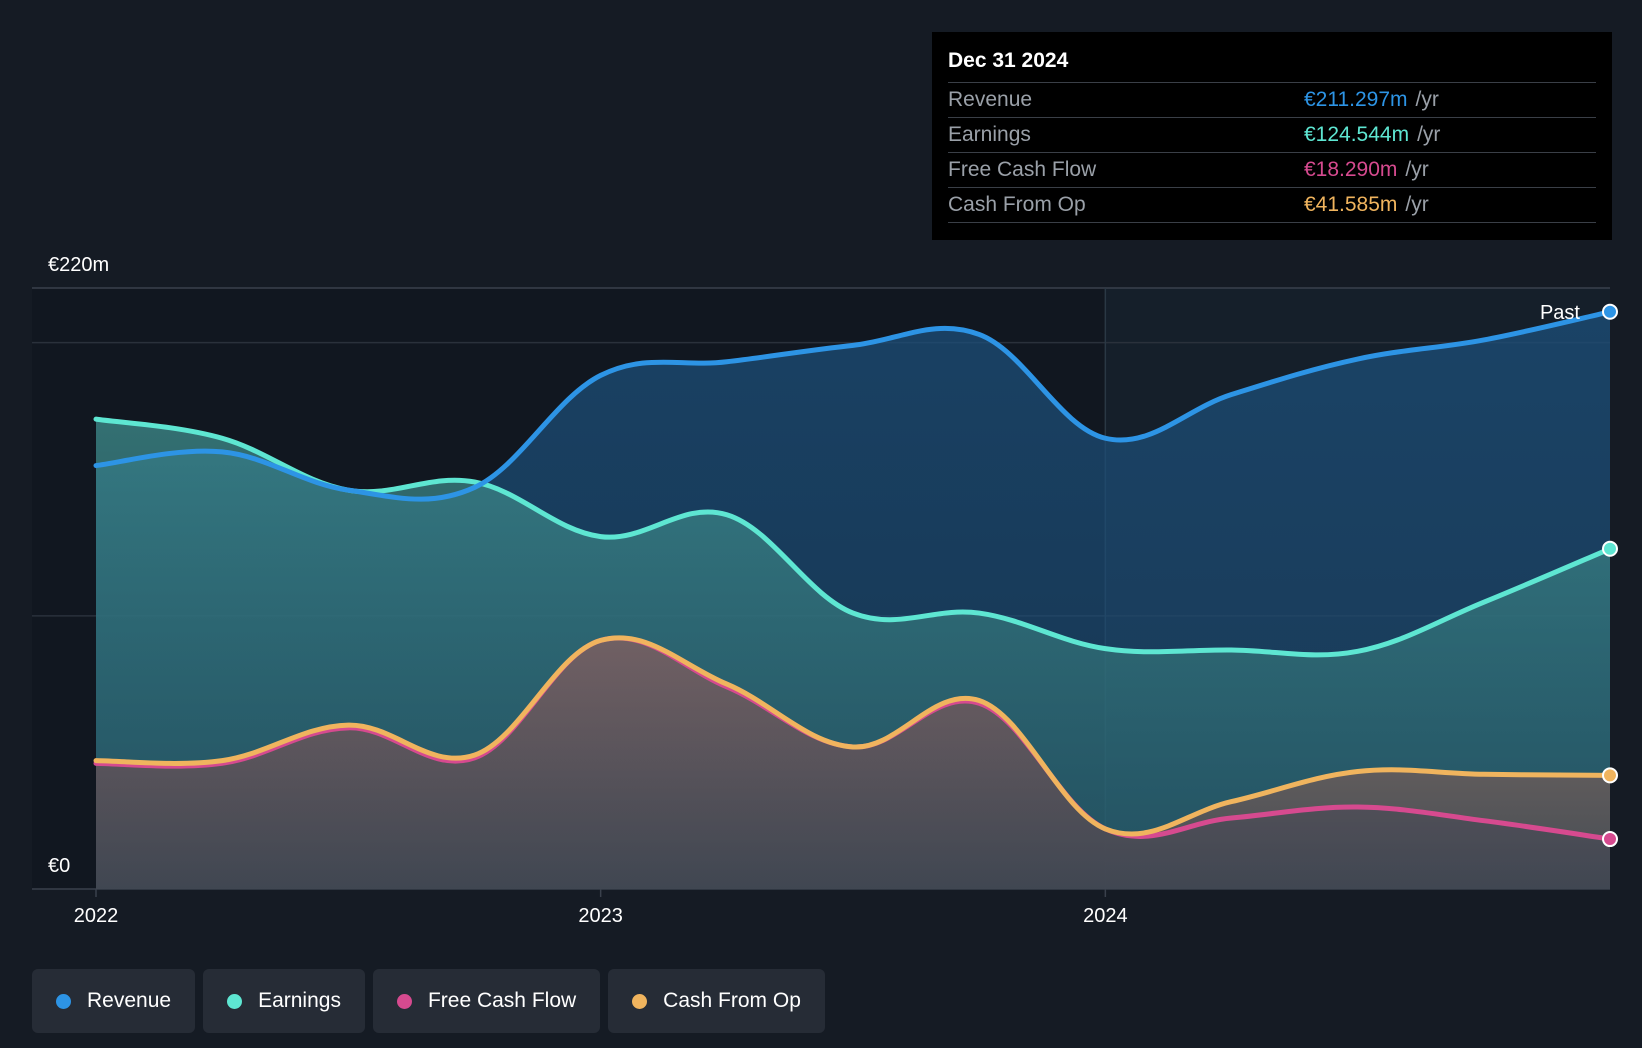 The image size is (1642, 1048). I want to click on earnings-end-point, so click(1610, 548).